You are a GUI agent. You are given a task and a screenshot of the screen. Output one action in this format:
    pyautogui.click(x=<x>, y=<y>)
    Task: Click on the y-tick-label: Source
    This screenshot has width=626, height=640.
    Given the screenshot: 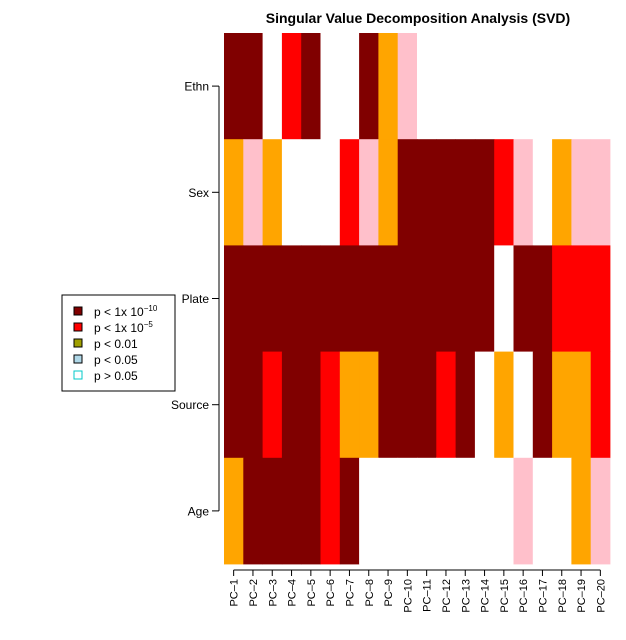 What is the action you would take?
    pyautogui.click(x=190, y=405)
    